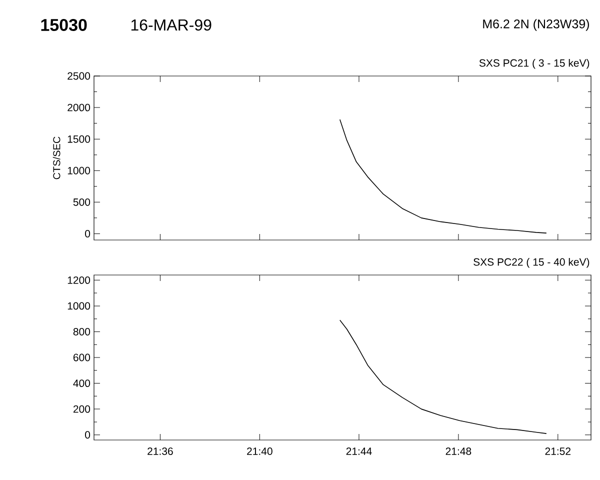 The image size is (600, 480). I want to click on text: 16-MAR-99, so click(171, 25).